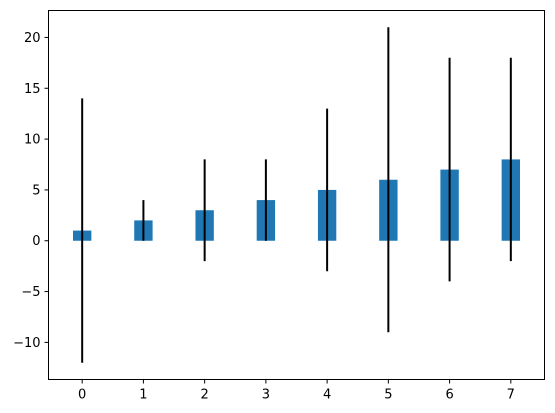 The image size is (555, 413). I want to click on x-tick-label: 0, so click(82, 395).